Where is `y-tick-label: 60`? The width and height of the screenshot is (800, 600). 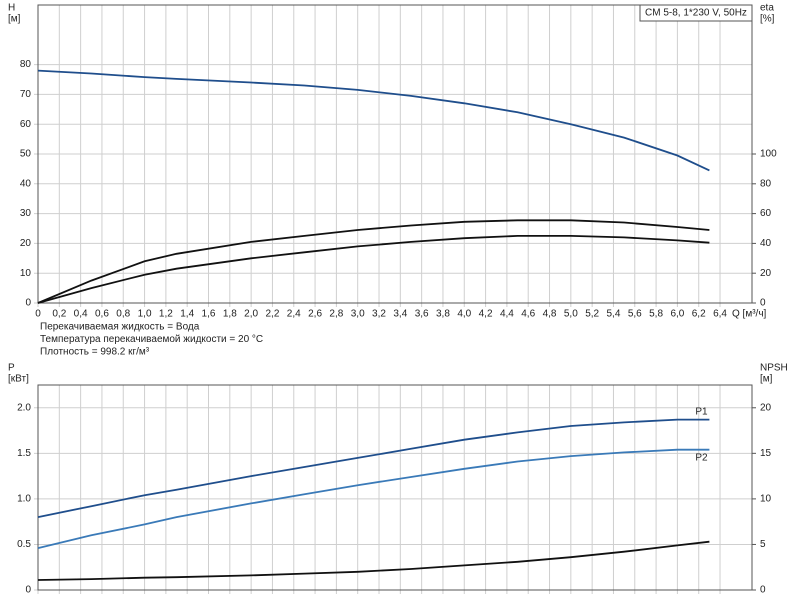 y-tick-label: 60 is located at coordinates (26, 124).